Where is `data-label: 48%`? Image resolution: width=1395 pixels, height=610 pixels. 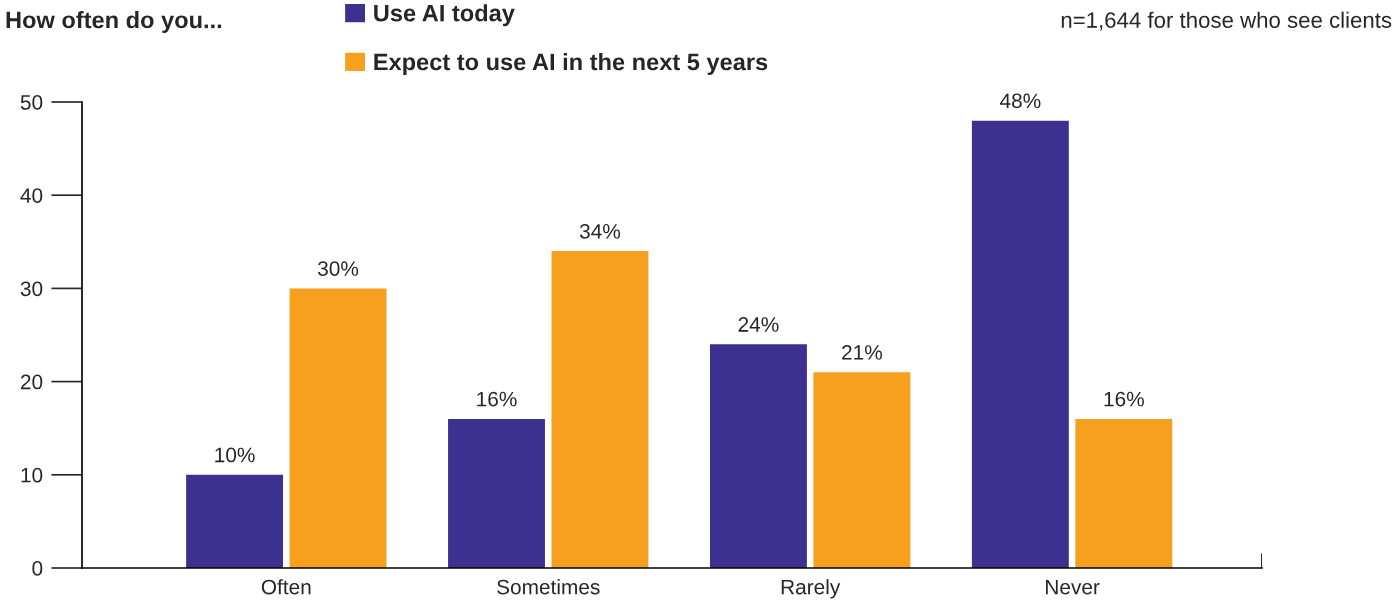 data-label: 48% is located at coordinates (1020, 101).